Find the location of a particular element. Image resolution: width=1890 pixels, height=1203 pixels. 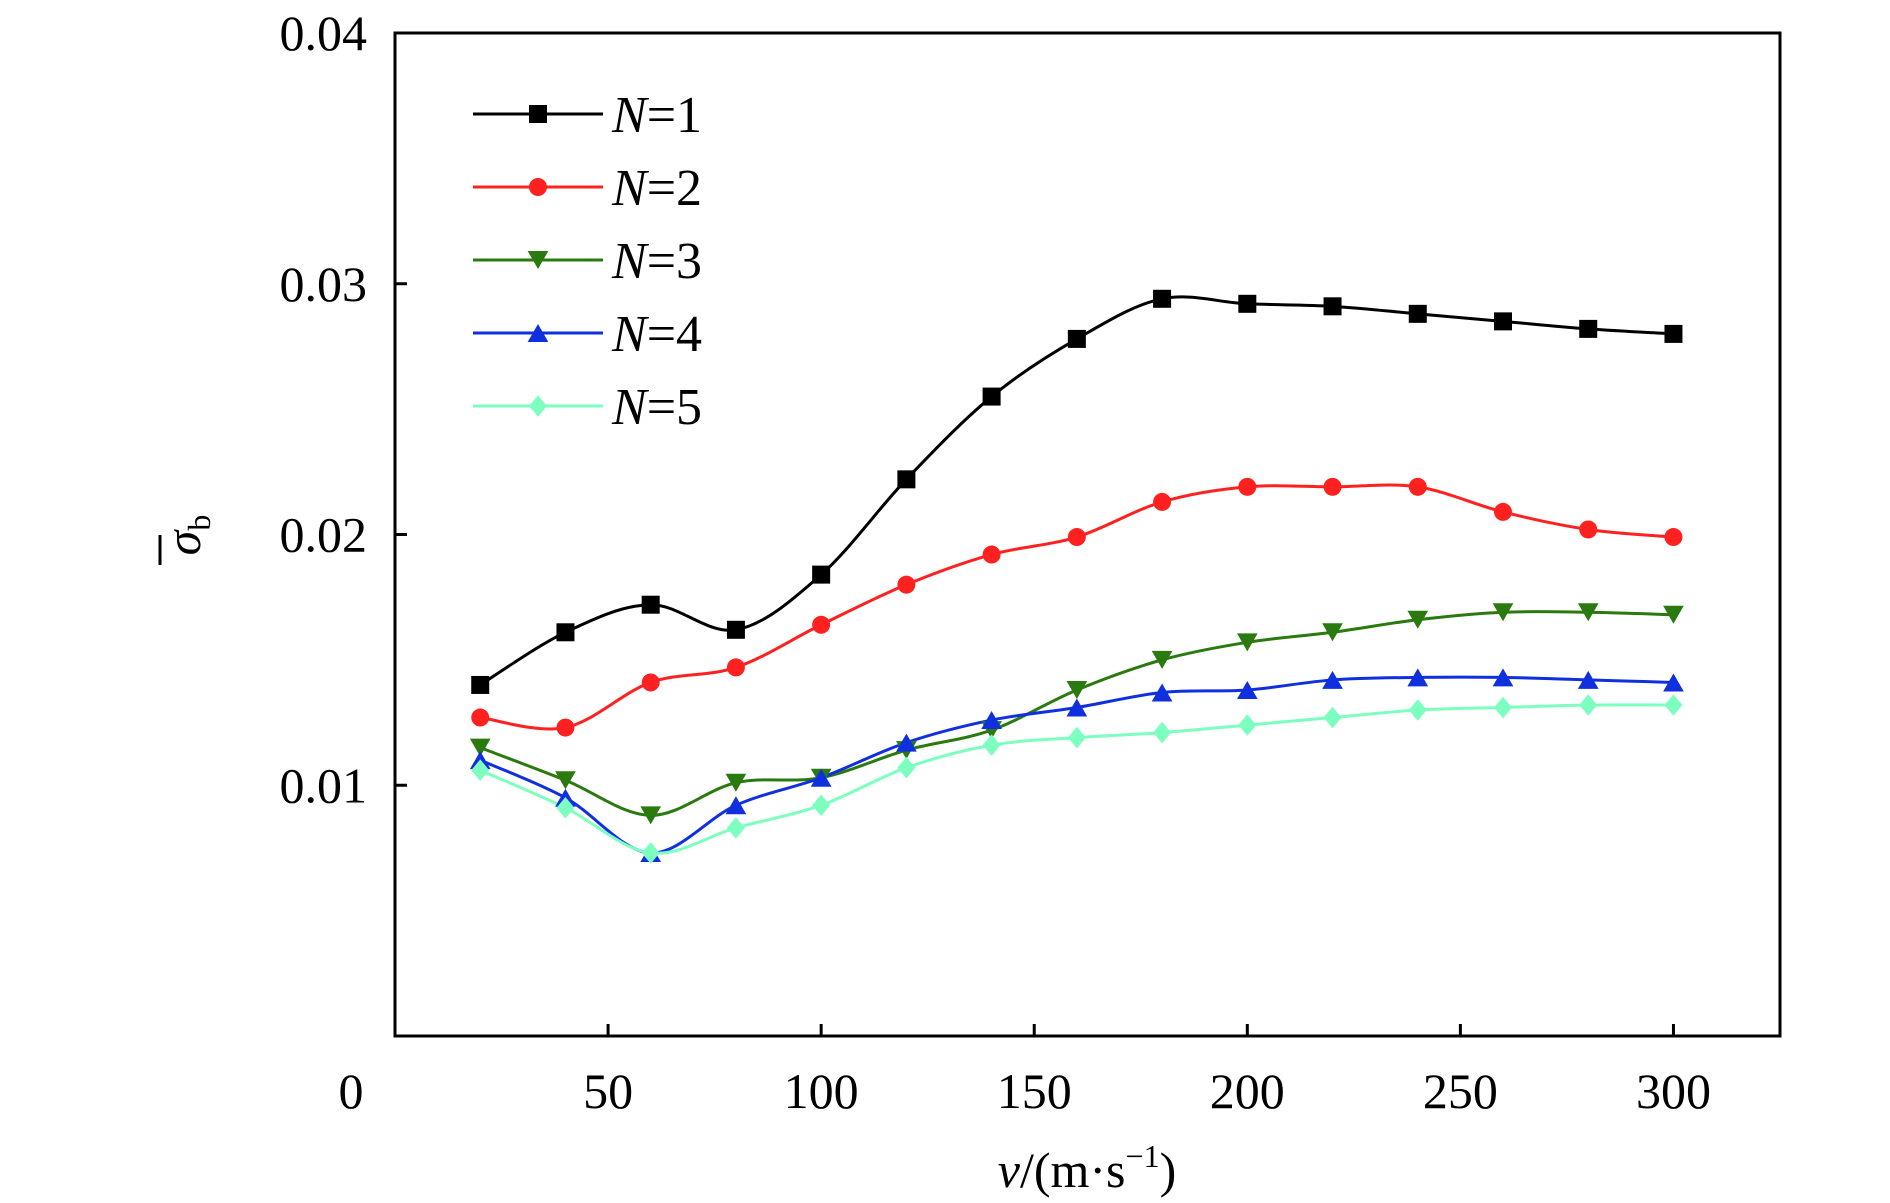

legend-label: N=1 is located at coordinates (656, 115).